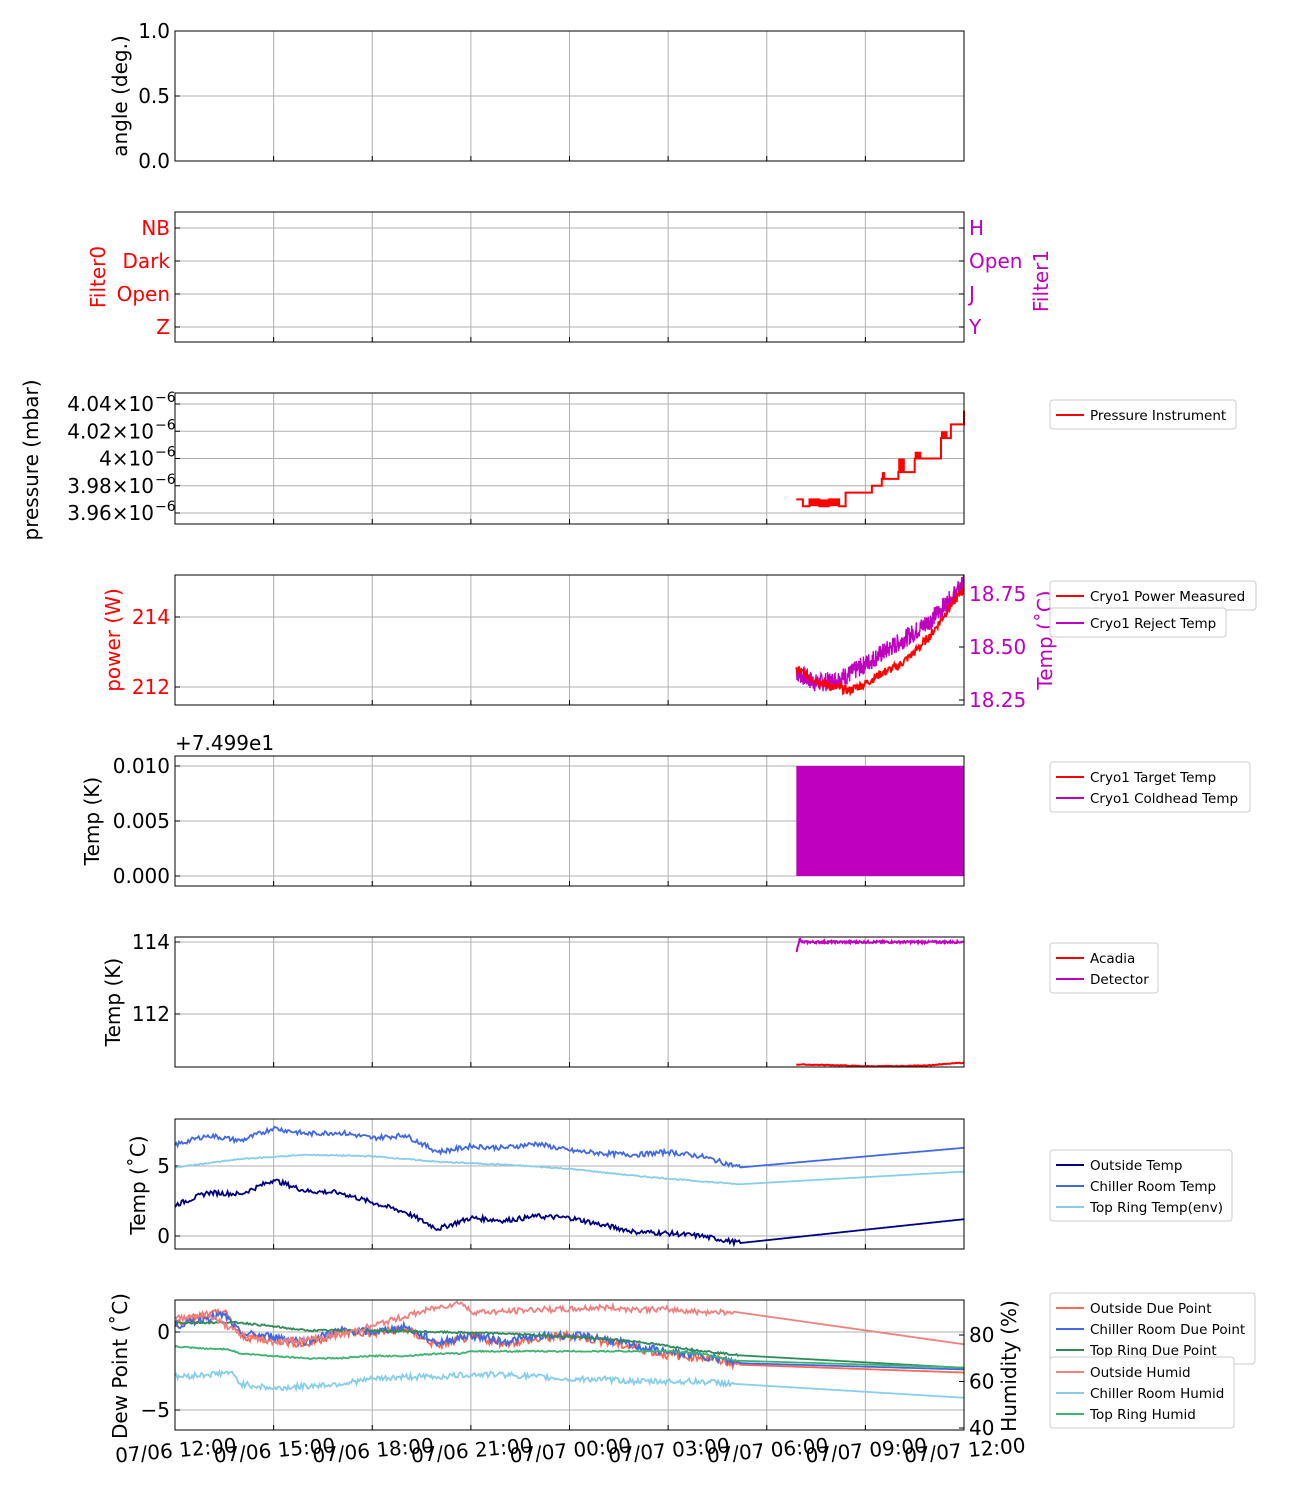 This screenshot has height=1500, width=1300. I want to click on y-tick-label-right: Open, so click(995, 261).